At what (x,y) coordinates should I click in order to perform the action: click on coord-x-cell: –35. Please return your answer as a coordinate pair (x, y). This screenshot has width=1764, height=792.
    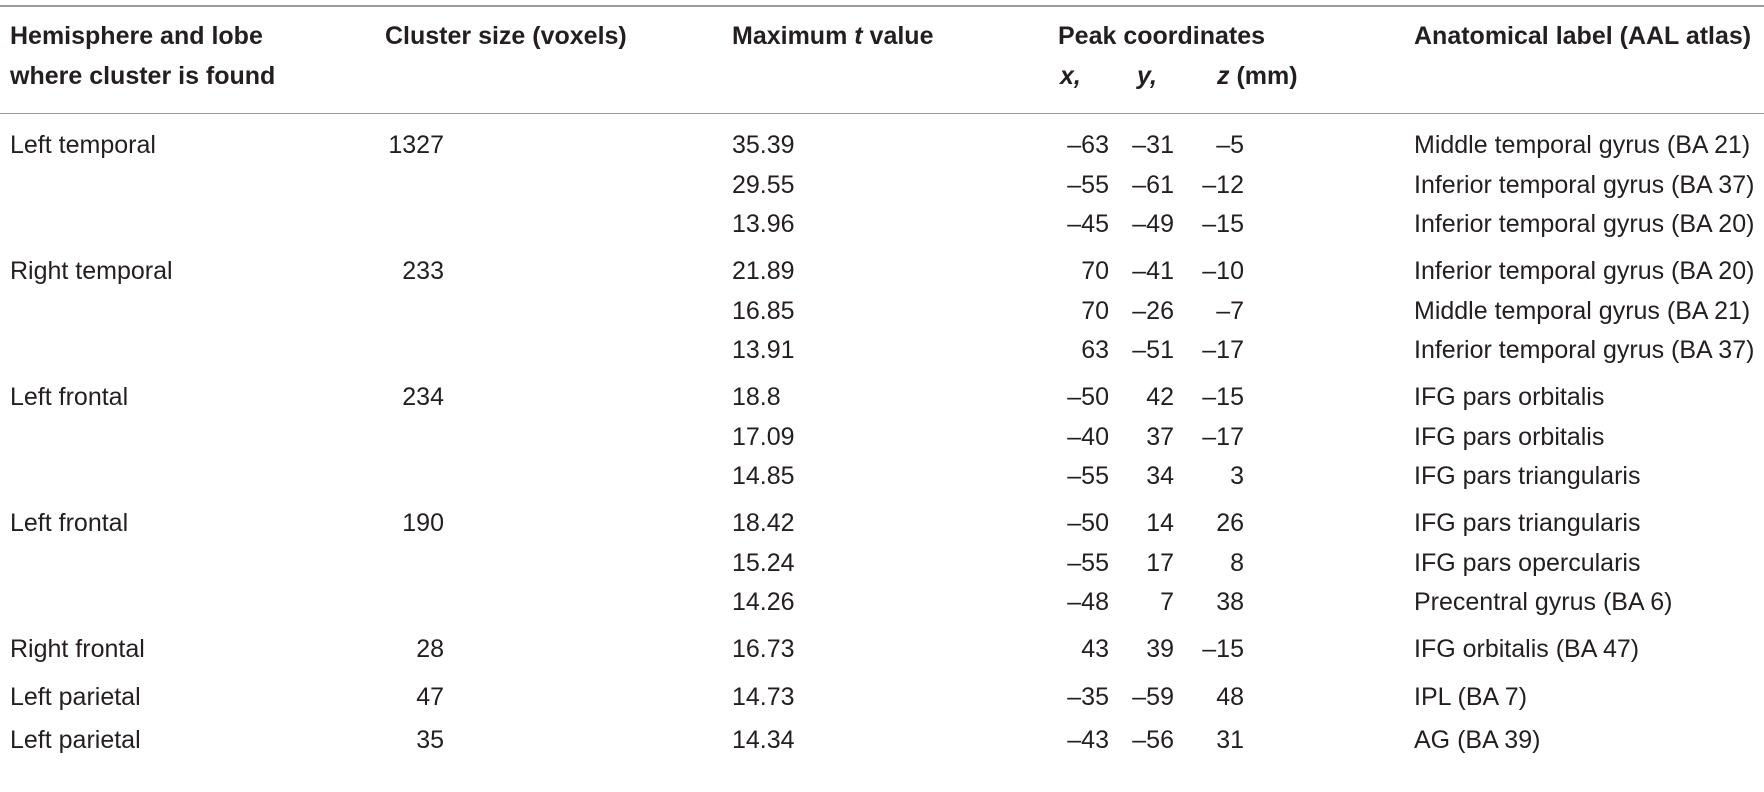
    Looking at the image, I should click on (1088, 697).